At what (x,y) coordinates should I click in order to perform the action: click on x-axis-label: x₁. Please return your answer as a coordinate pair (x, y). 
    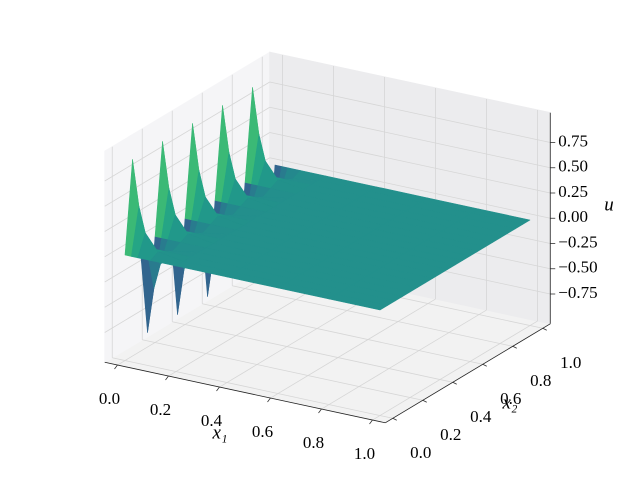
    Looking at the image, I should click on (219, 432).